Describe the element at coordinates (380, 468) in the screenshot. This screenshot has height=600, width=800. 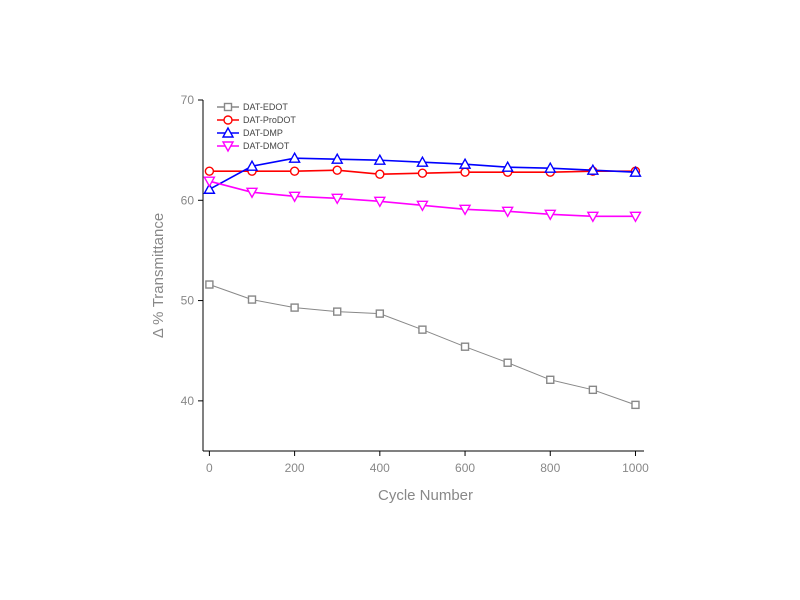
I see `x-tick-label: 400` at that location.